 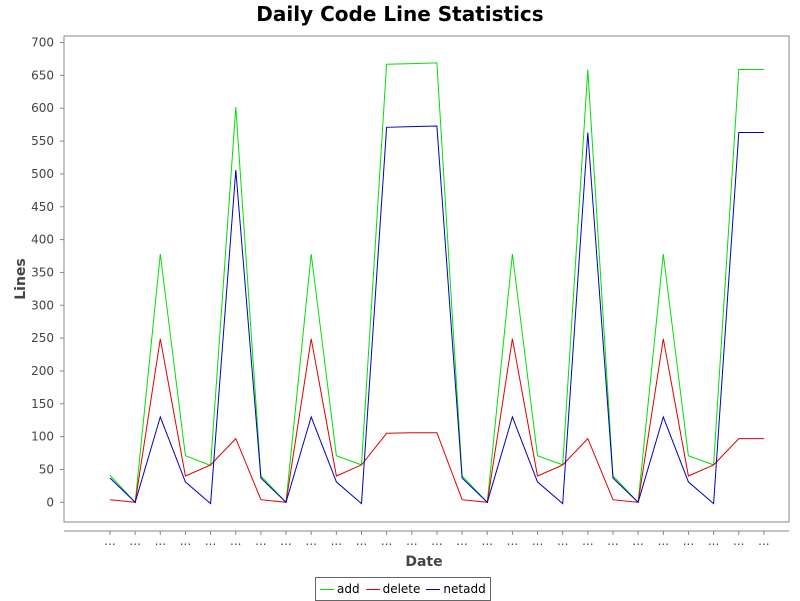 I want to click on legend-swatch-add, so click(x=327, y=589).